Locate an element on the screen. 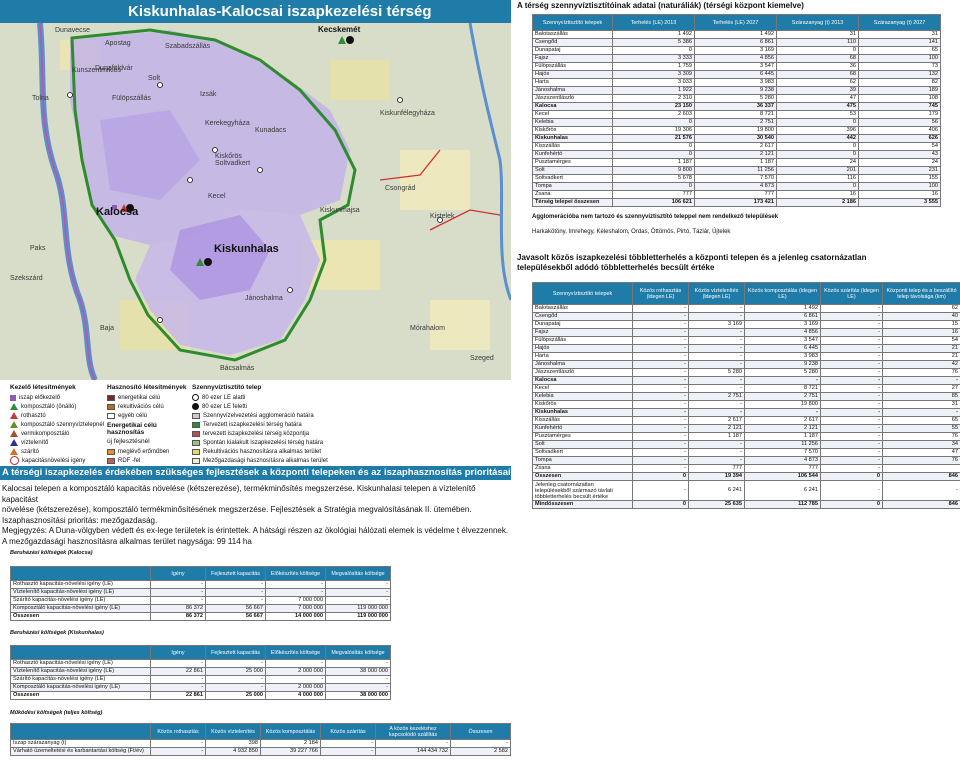 The width and height of the screenshot is (960, 760). row-label: Harta is located at coordinates (572, 82).